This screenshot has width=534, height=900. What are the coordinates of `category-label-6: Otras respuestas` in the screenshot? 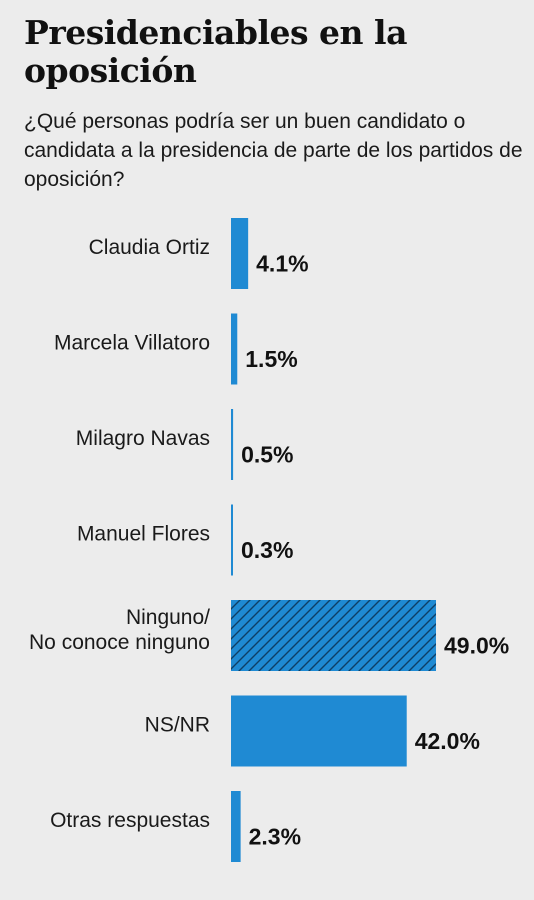 It's located at (130, 820).